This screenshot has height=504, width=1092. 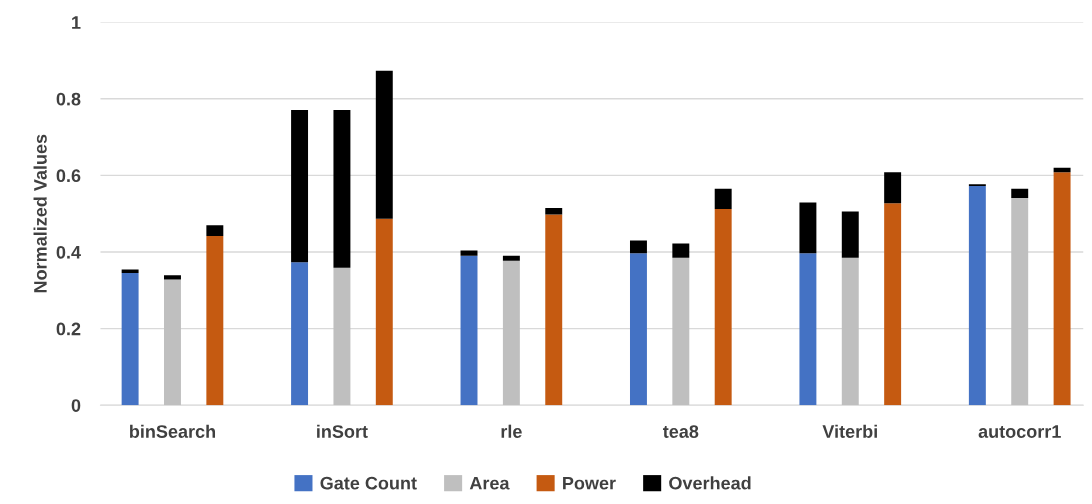 What do you see at coordinates (368, 483) in the screenshot?
I see `legend-label: Gate Count` at bounding box center [368, 483].